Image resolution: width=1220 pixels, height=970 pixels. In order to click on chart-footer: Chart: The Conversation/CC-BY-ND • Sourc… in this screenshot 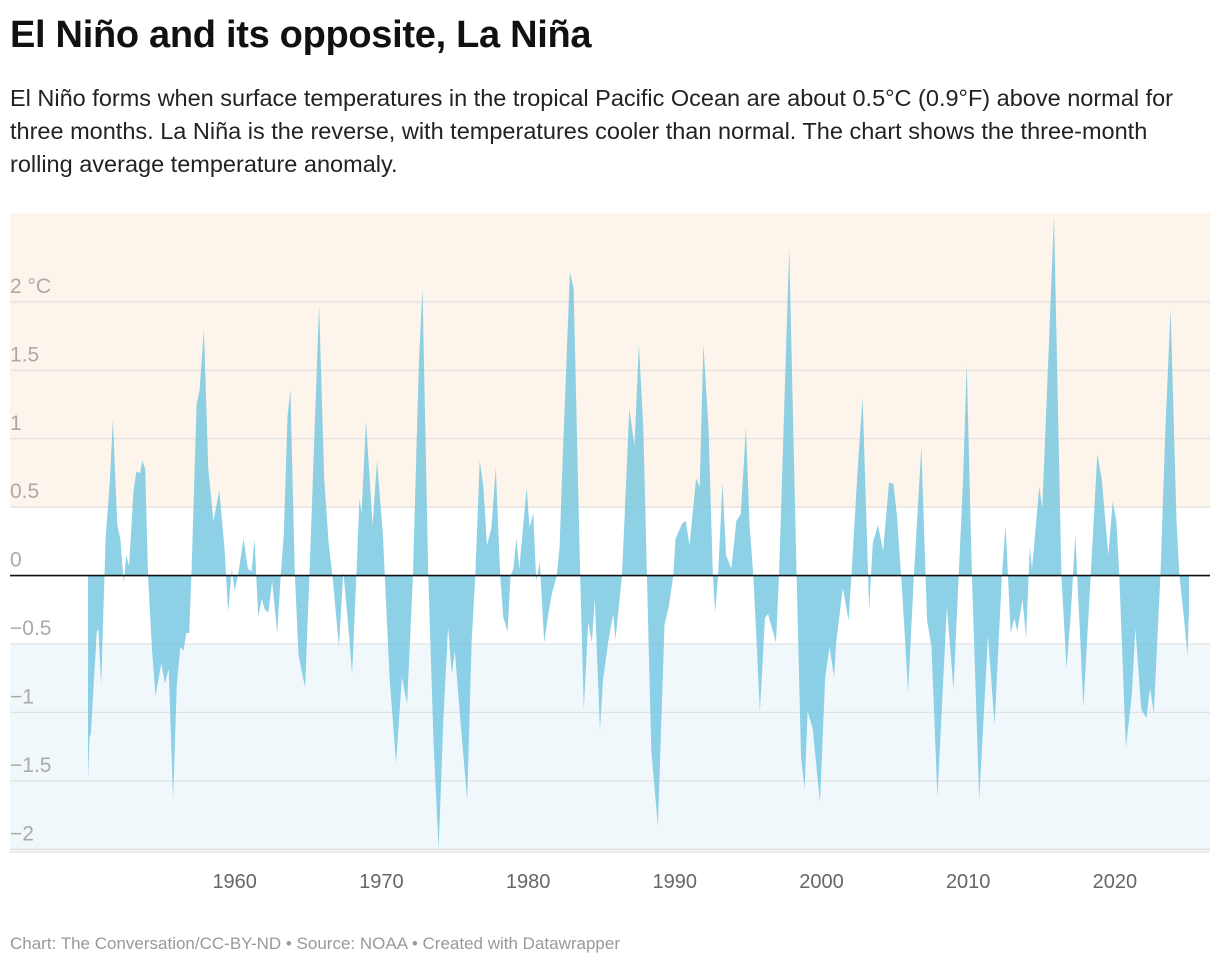, I will do `click(315, 943)`.